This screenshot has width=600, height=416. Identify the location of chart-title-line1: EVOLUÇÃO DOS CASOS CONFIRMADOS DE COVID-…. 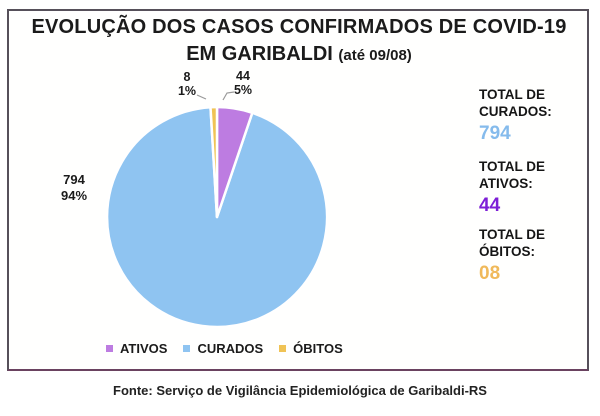
(299, 27).